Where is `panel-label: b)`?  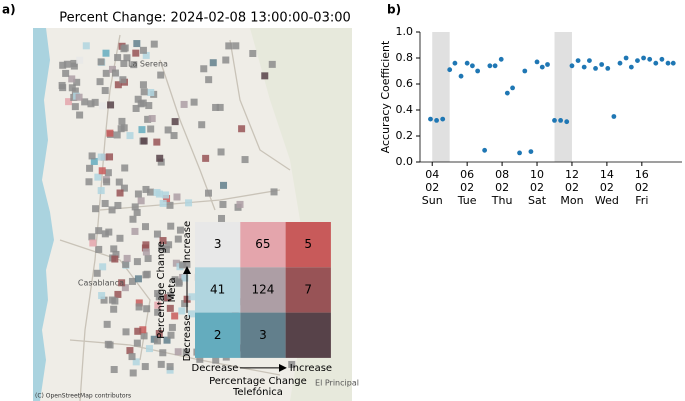 panel-label: b) is located at coordinates (394, 10).